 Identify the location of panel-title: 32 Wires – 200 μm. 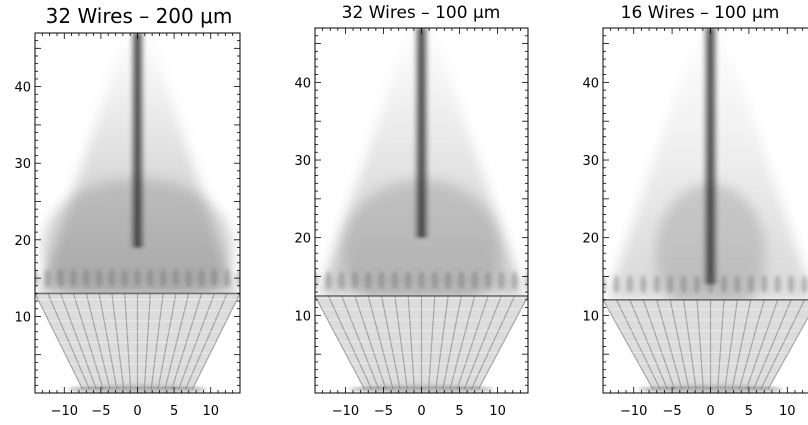
(139, 16).